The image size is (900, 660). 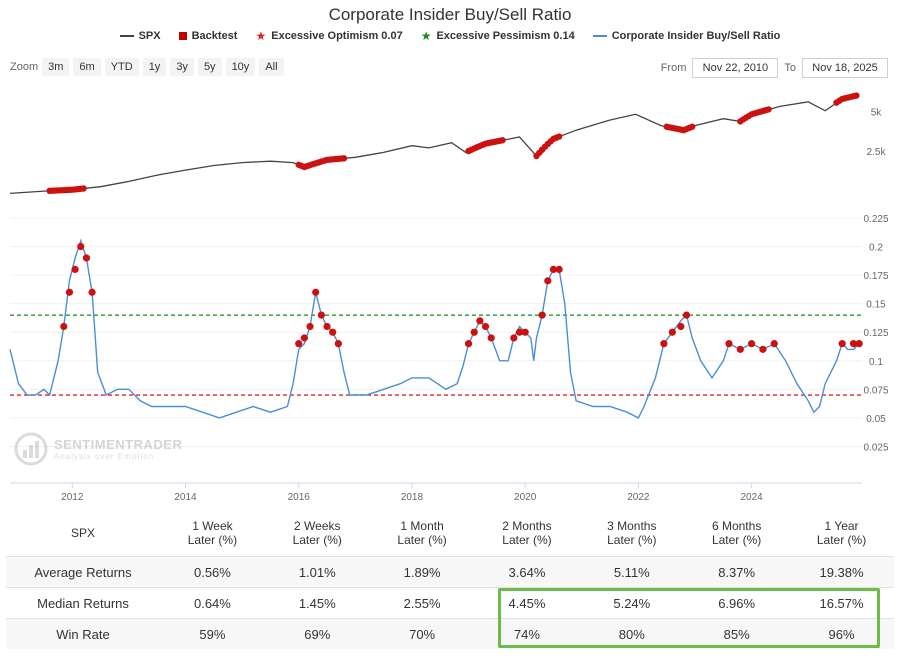 I want to click on table-cell: 59%, so click(x=212, y=633).